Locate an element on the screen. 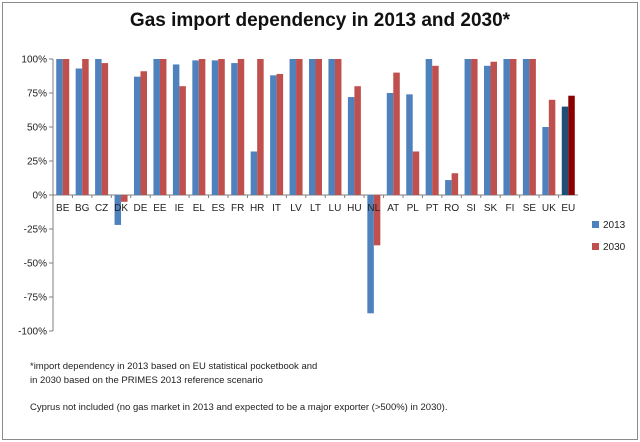 The width and height of the screenshot is (640, 442). y-tick-label: -50% is located at coordinates (35, 264).